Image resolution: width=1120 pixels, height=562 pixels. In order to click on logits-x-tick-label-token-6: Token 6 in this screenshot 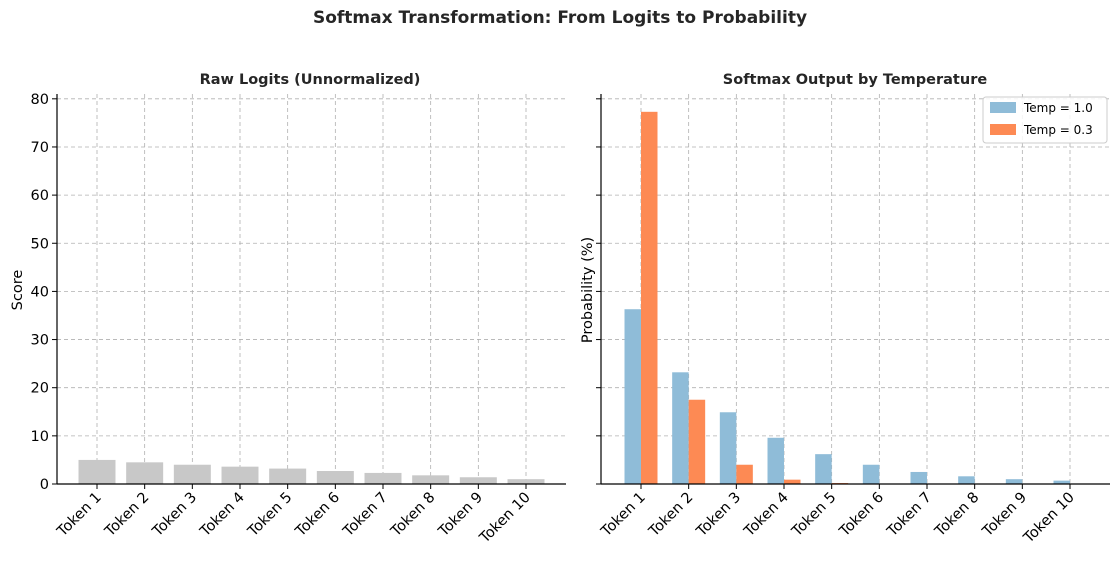, I will do `click(317, 515)`.